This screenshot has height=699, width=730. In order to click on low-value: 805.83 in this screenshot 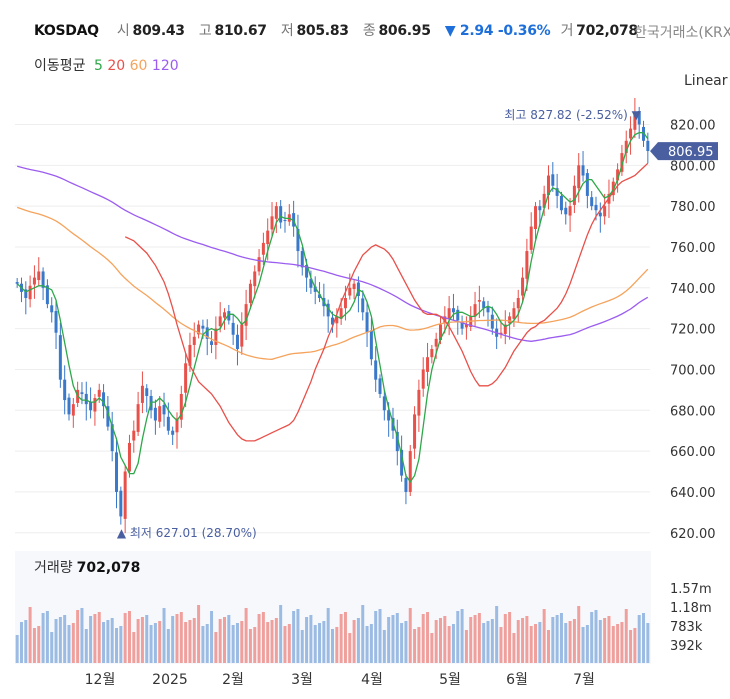, I will do `click(322, 31)`.